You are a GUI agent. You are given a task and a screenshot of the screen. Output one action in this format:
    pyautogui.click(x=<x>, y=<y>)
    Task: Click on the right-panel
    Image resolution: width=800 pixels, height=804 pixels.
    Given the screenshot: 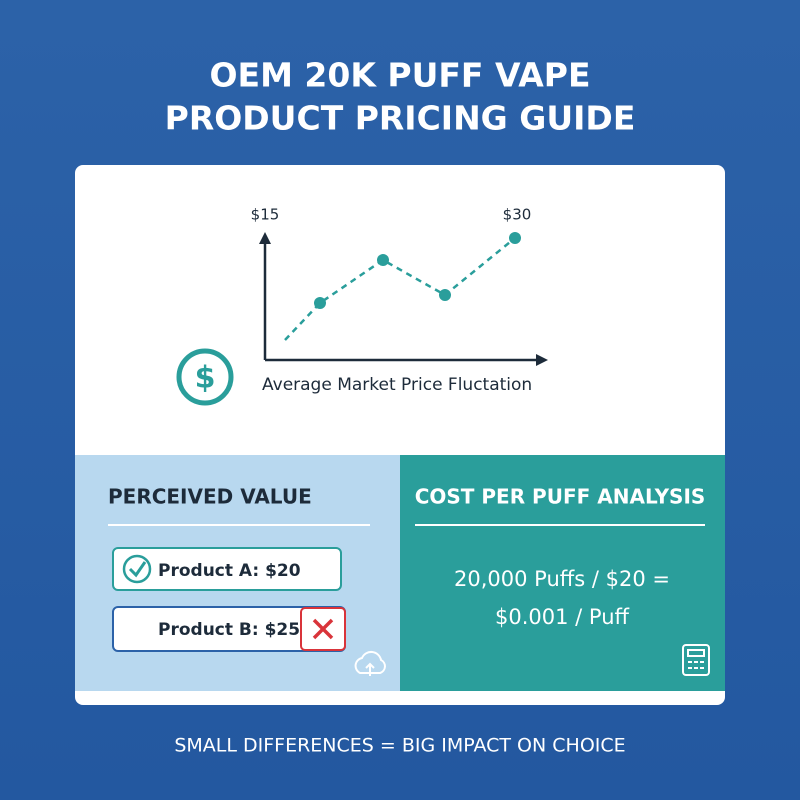 What is the action you would take?
    pyautogui.click(x=562, y=573)
    